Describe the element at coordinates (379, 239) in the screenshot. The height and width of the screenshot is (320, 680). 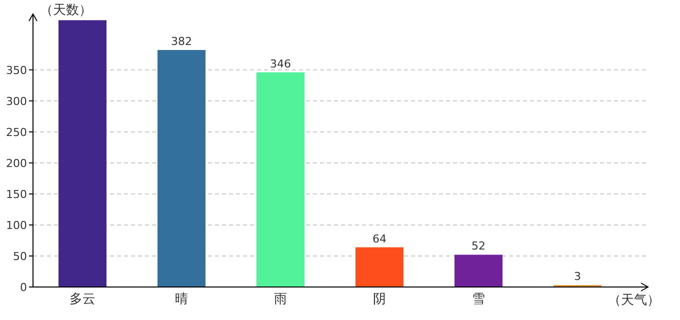
I see `data-label: 64` at that location.